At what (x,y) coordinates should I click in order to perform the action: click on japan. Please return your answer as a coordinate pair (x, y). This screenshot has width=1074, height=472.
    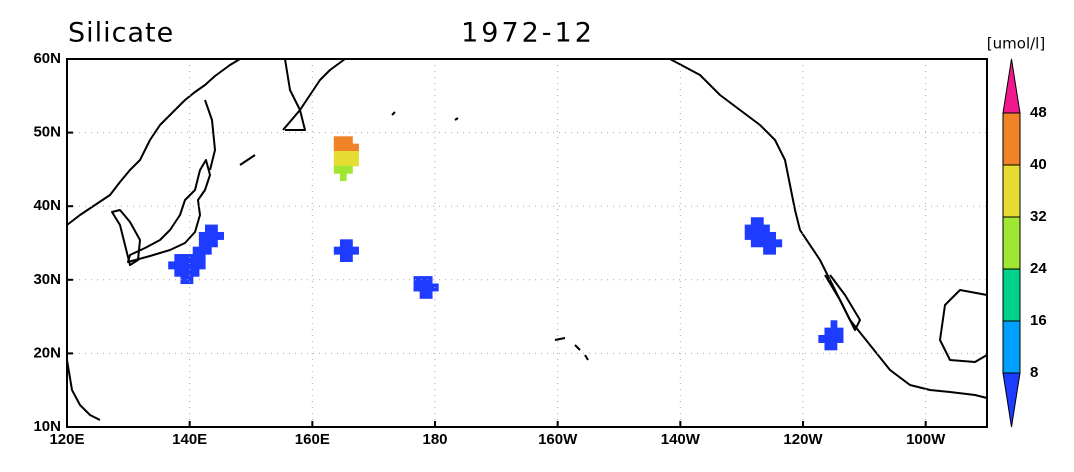
    Looking at the image, I should click on (169, 211).